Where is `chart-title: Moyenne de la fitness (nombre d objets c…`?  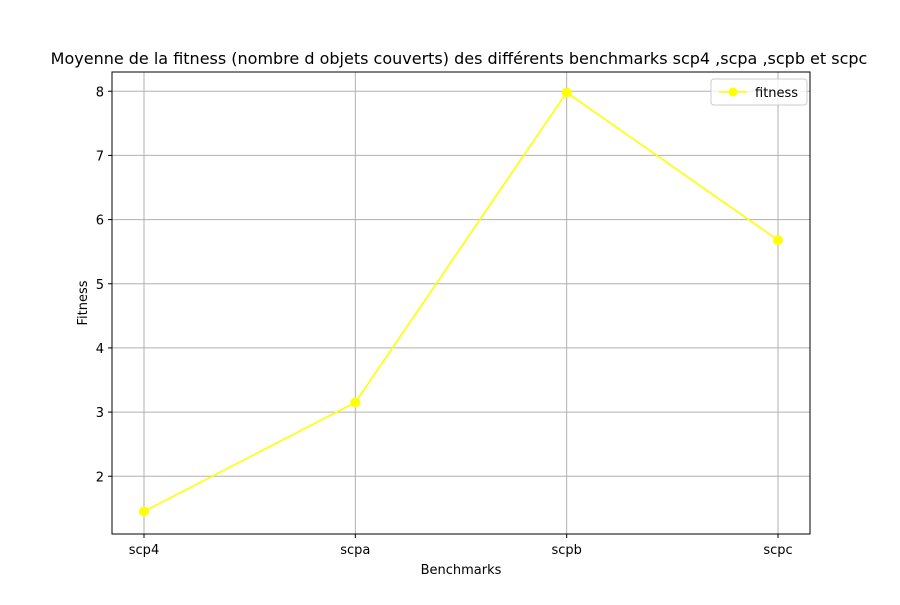 chart-title: Moyenne de la fitness (nombre d objets c… is located at coordinates (459, 58).